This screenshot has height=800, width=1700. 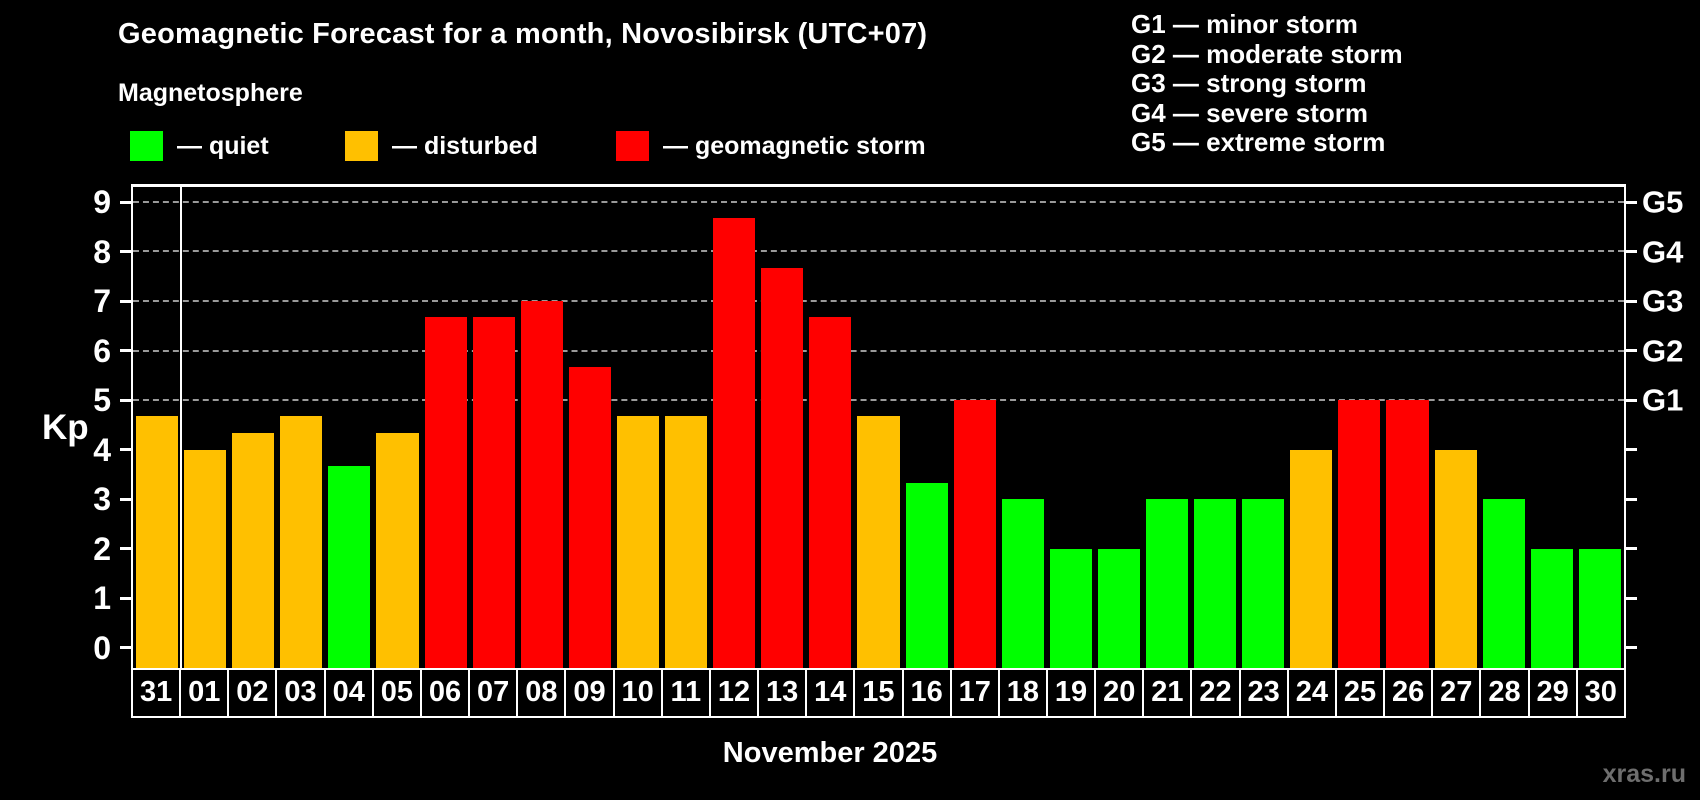 I want to click on watermark: xras.ru, so click(x=1644, y=774).